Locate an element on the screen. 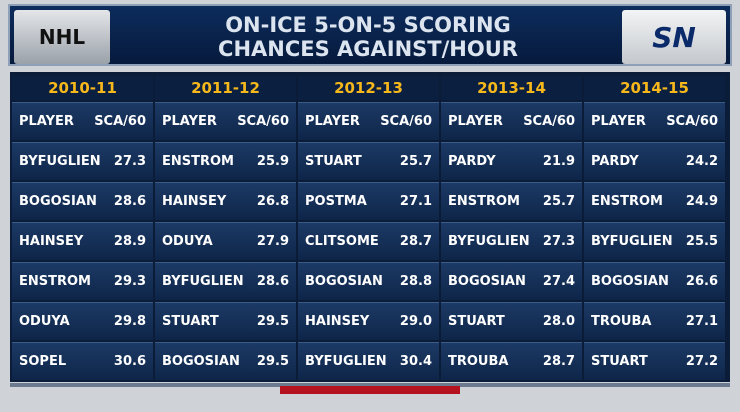  player-row: HAINSEY 28.9 is located at coordinates (82, 241).